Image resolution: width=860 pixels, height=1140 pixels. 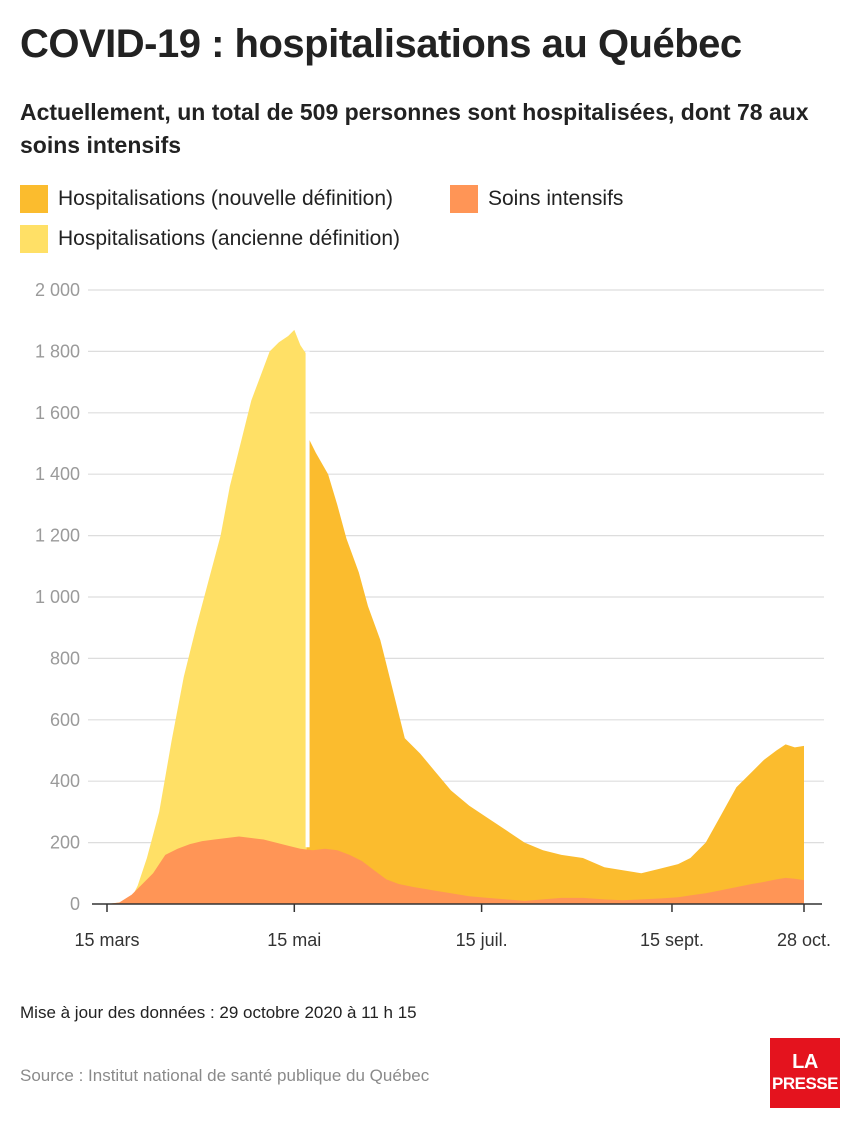 What do you see at coordinates (229, 238) in the screenshot?
I see `legend-label-old-def: Hospitalisations (ancienne définition)` at bounding box center [229, 238].